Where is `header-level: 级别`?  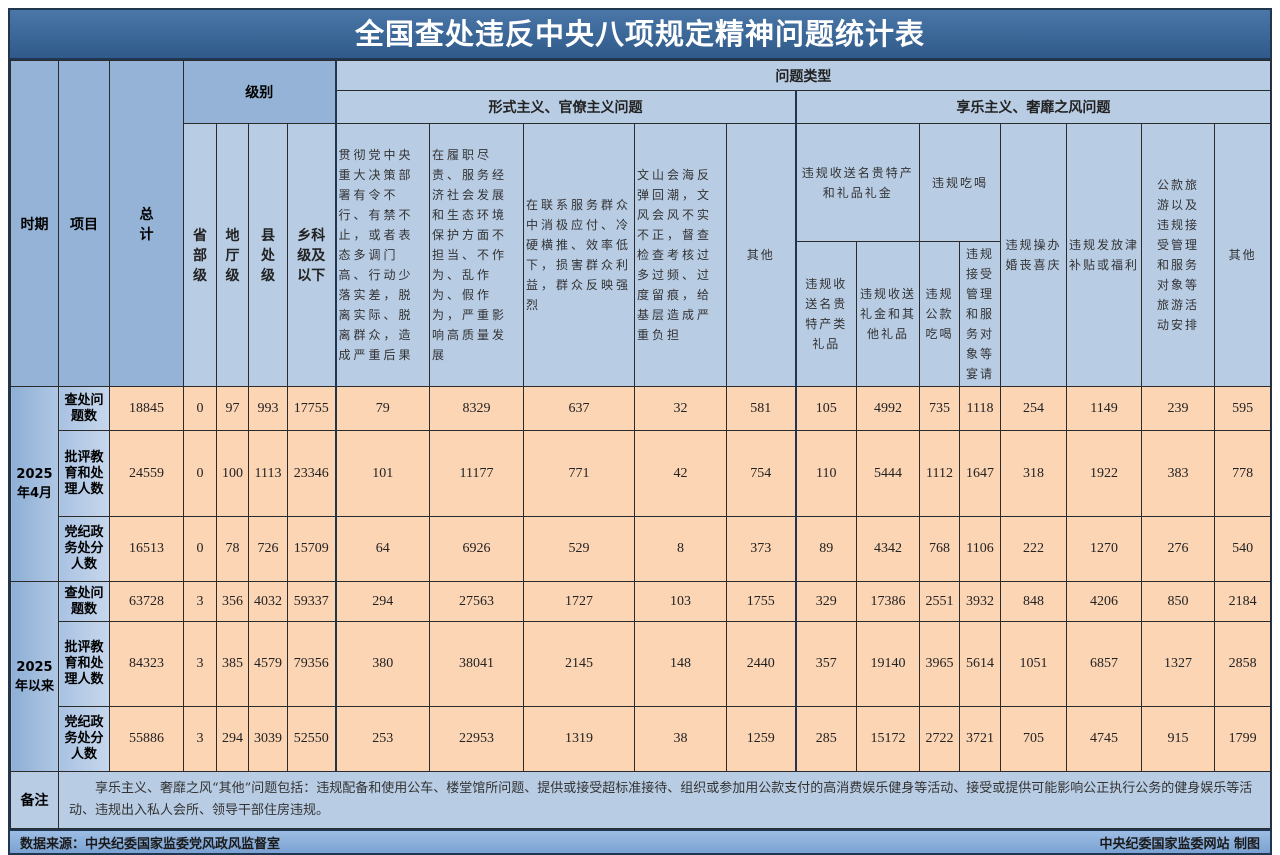
header-level: 级别 is located at coordinates (259, 92).